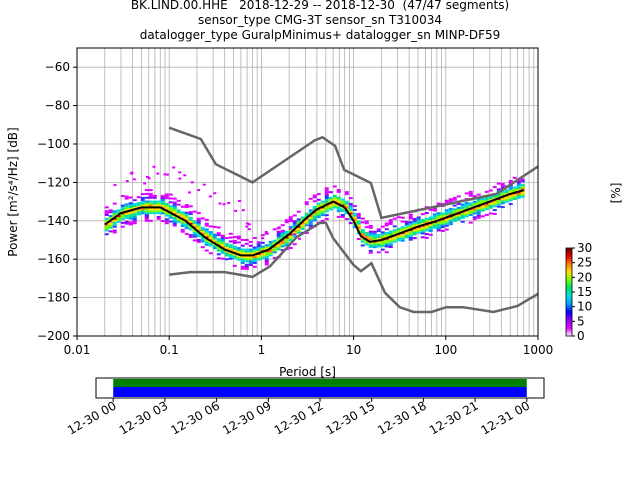 The height and width of the screenshot is (480, 640). What do you see at coordinates (584, 277) in the screenshot?
I see `colorbar-tick-label: 20` at bounding box center [584, 277].